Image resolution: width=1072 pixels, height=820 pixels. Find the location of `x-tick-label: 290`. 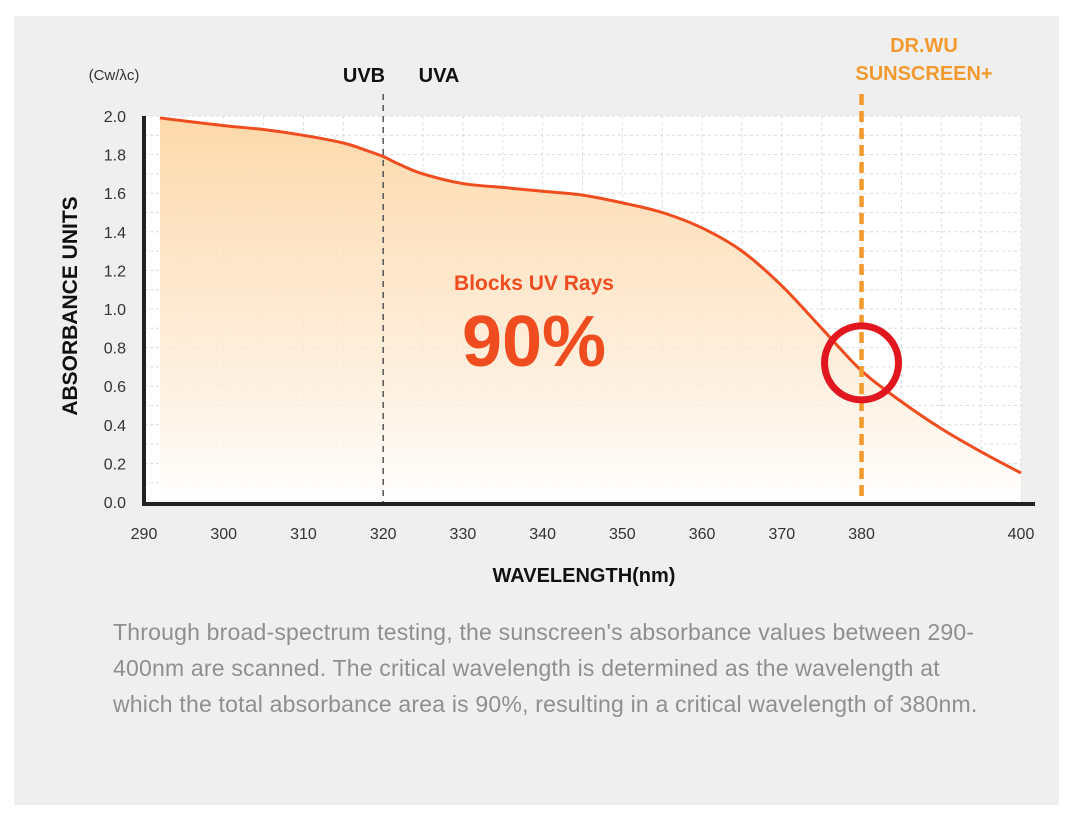

x-tick-label: 290 is located at coordinates (144, 534).